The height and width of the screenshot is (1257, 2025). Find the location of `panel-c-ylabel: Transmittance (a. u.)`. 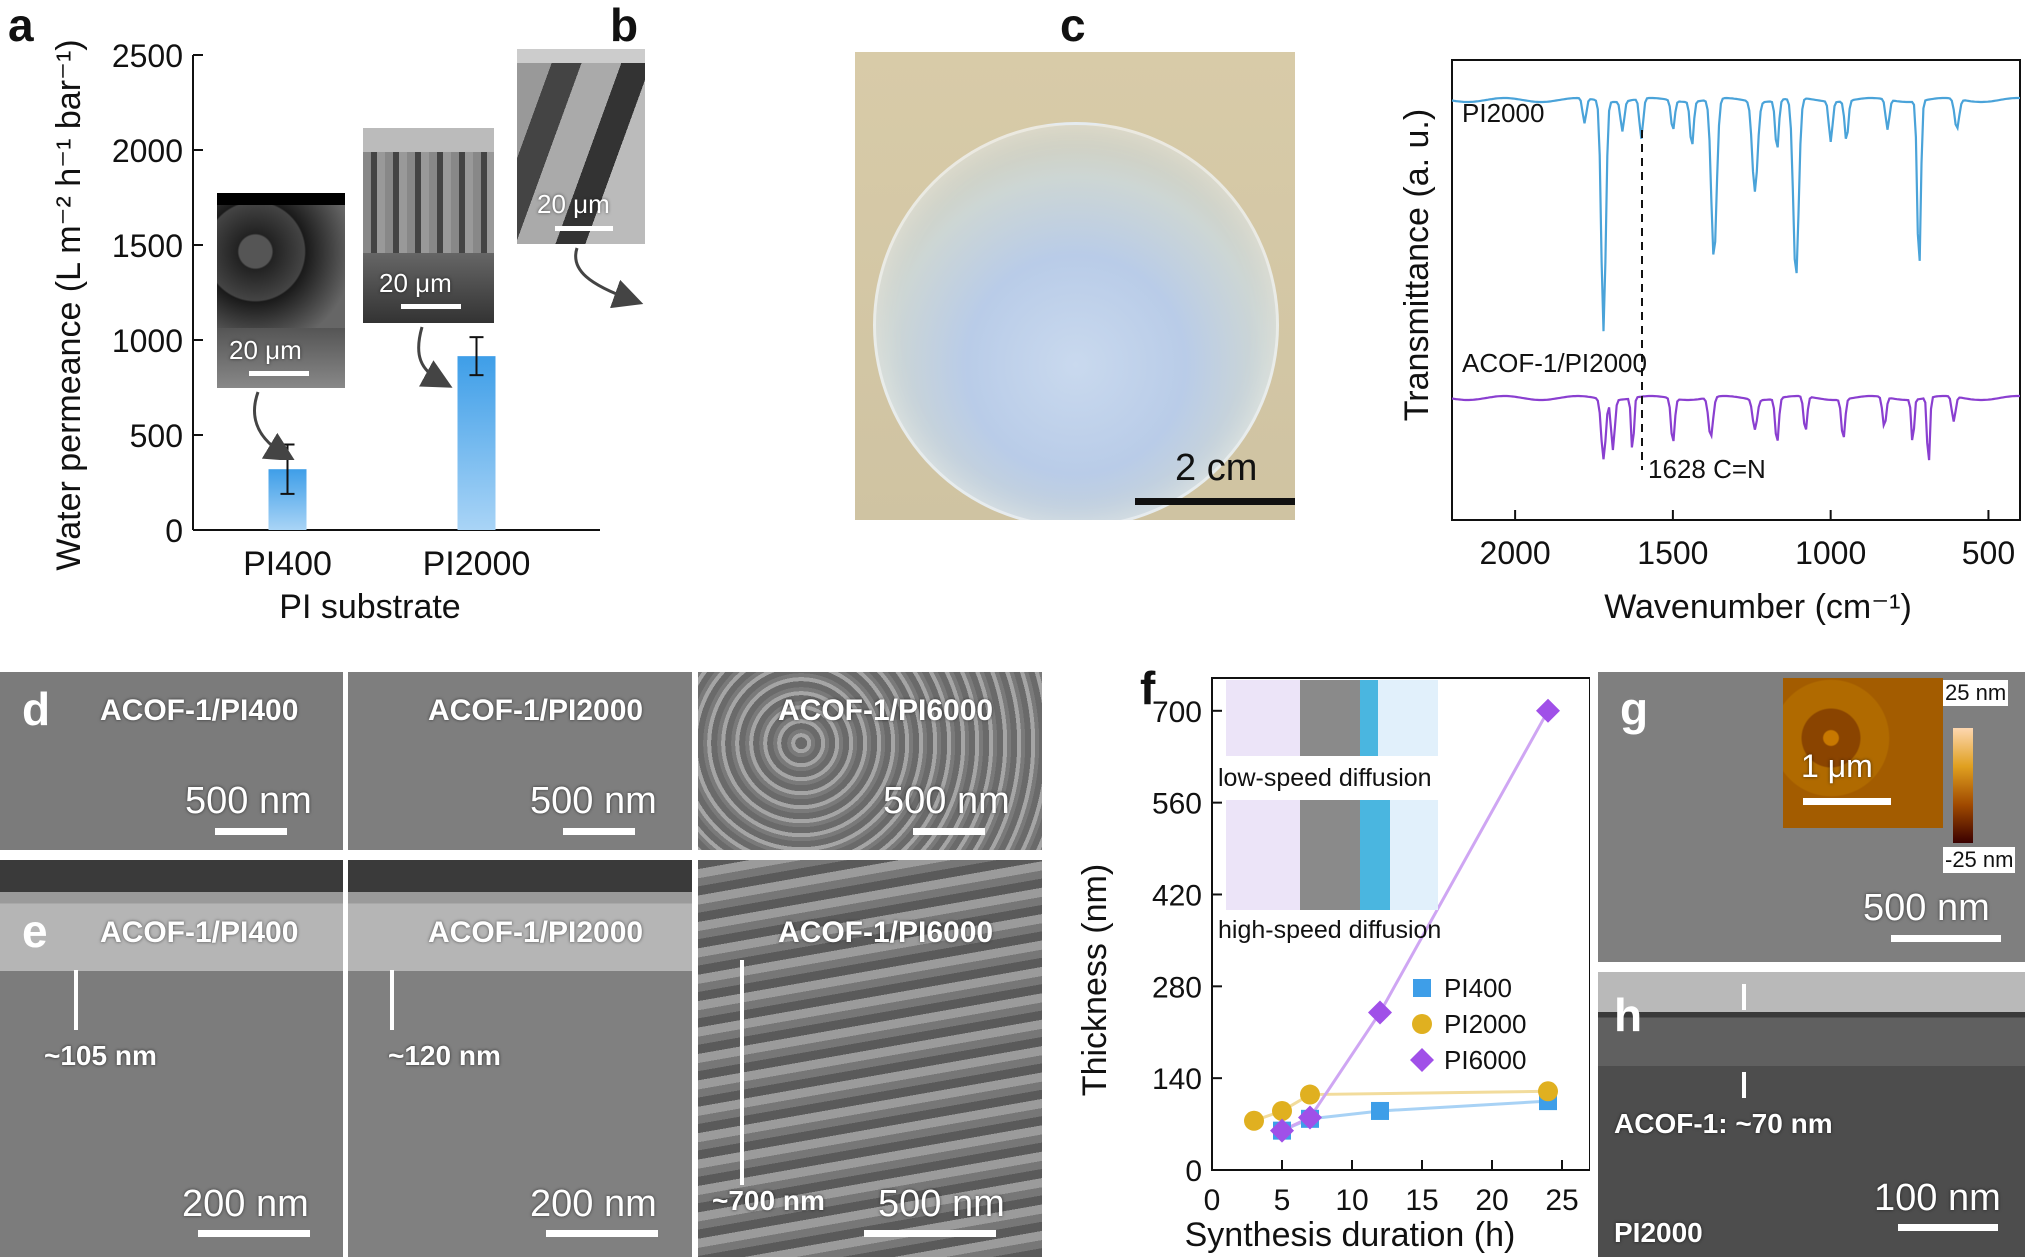

panel-c-ylabel: Transmittance (a. u.) is located at coordinates (1417, 265).